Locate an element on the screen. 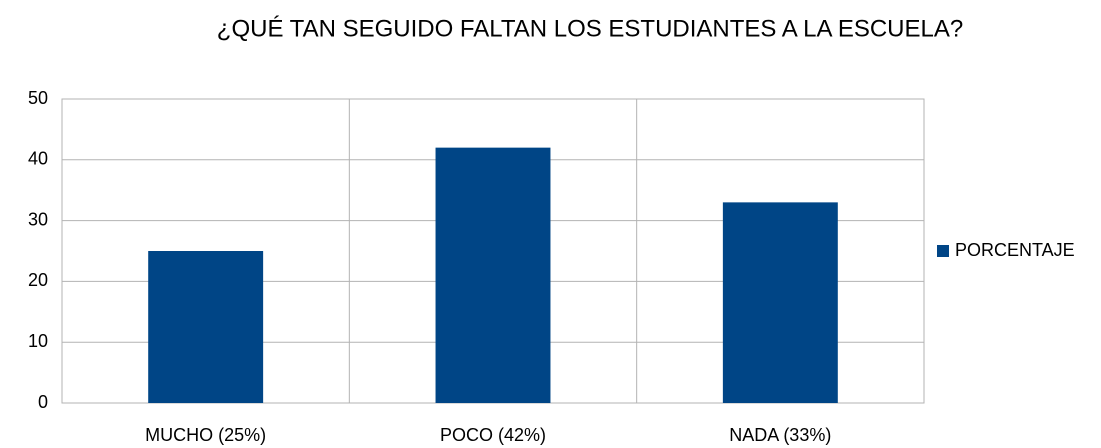 This screenshot has width=1101, height=448. x-tick-label: MUCHO (25%) is located at coordinates (205, 435).